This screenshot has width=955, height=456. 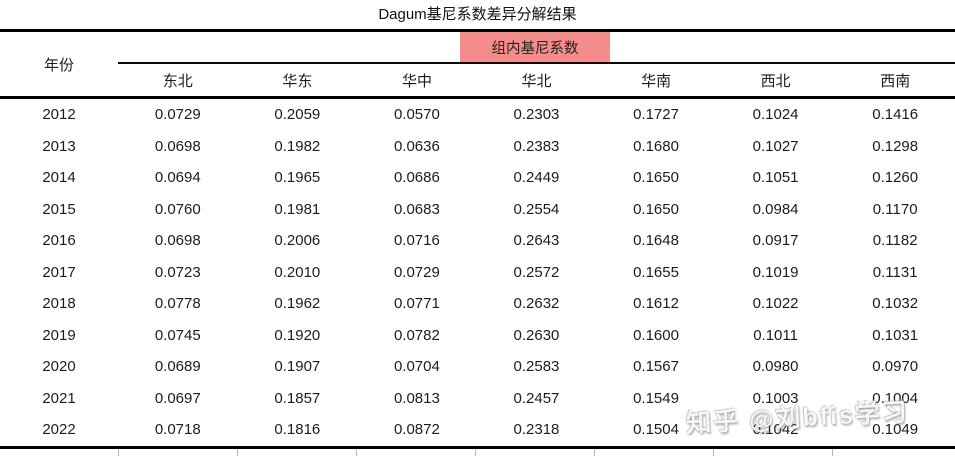 What do you see at coordinates (536, 304) in the screenshot?
I see `value-cell: 0.2632` at bounding box center [536, 304].